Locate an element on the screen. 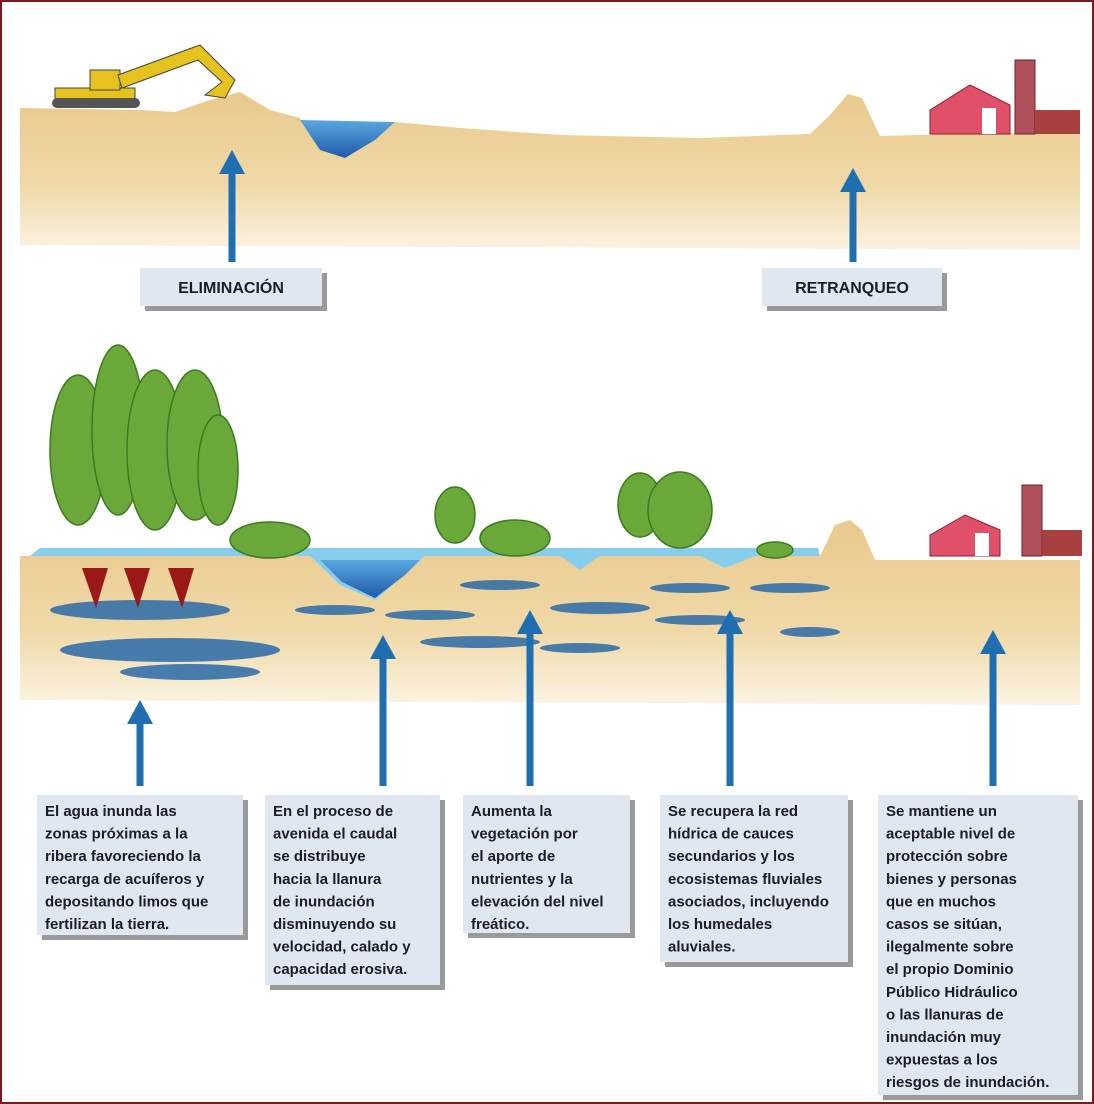 The image size is (1094, 1104). box-text: el aporte de is located at coordinates (513, 856).